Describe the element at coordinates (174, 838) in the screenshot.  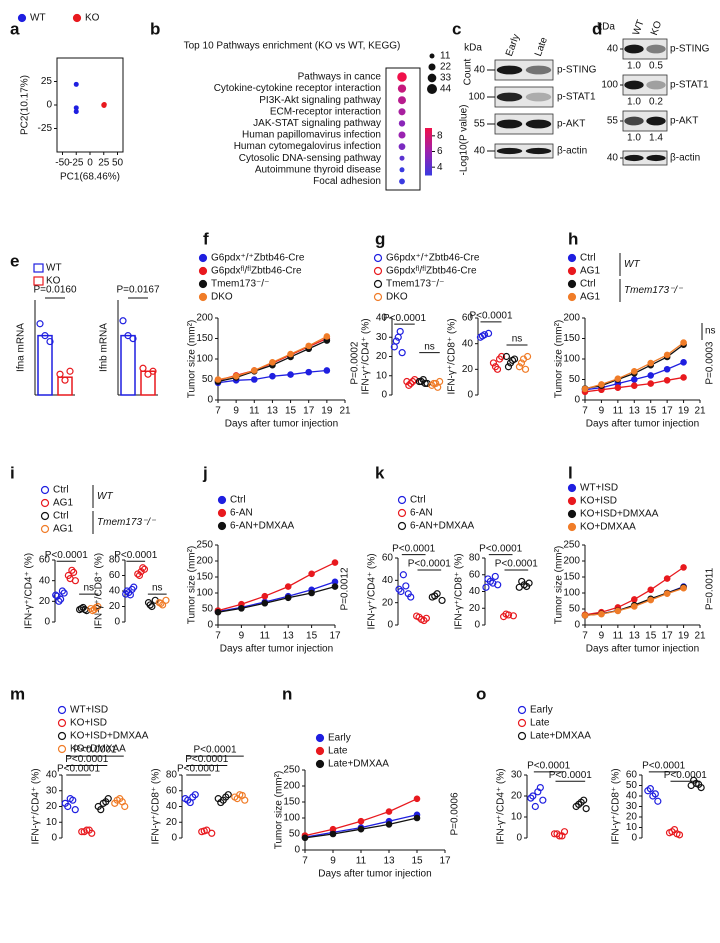
I see `y-tick-label: 0` at that location.